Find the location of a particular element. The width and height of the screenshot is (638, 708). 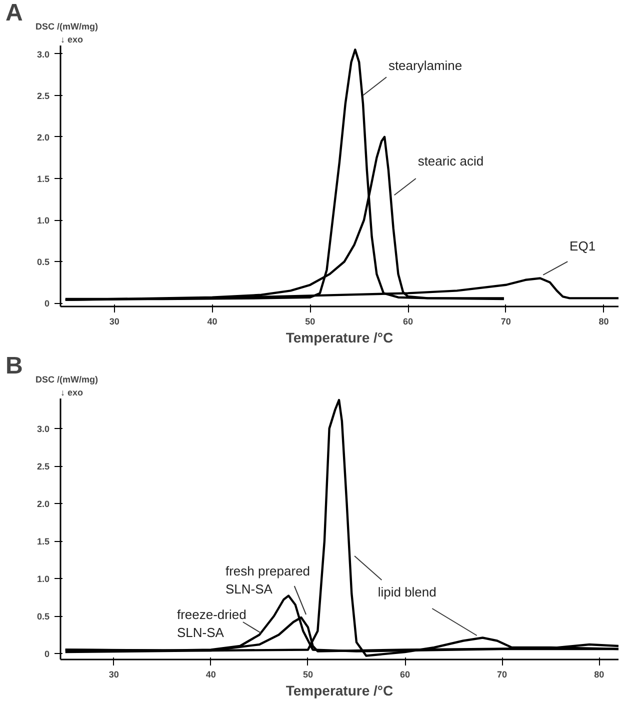

series-label: lipid blend is located at coordinates (407, 592).